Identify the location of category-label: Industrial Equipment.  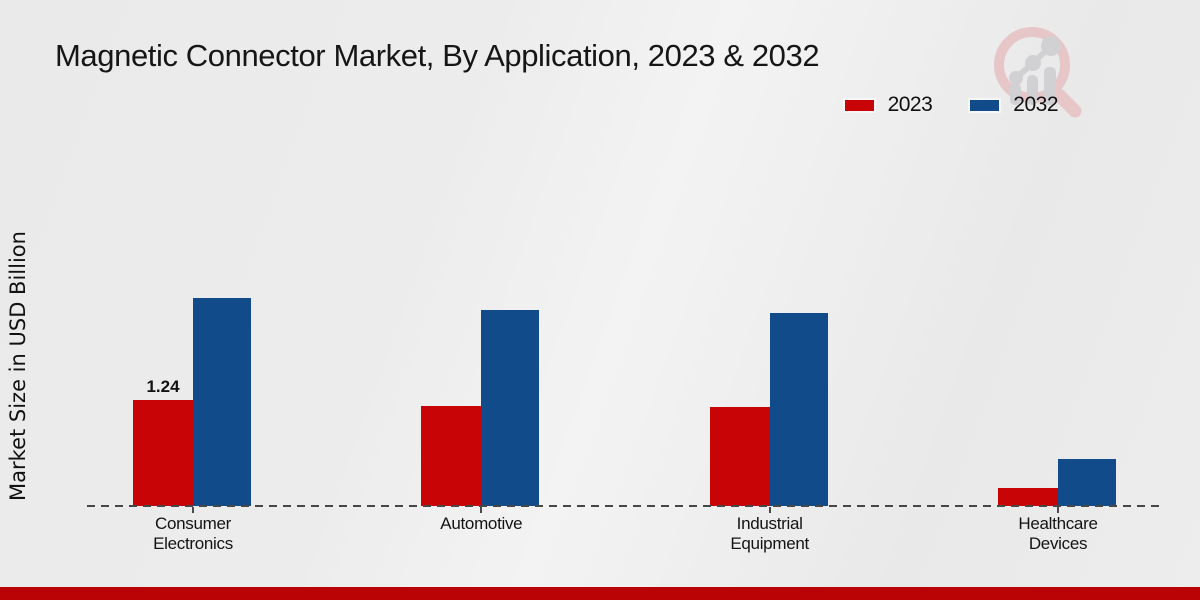
(769, 533).